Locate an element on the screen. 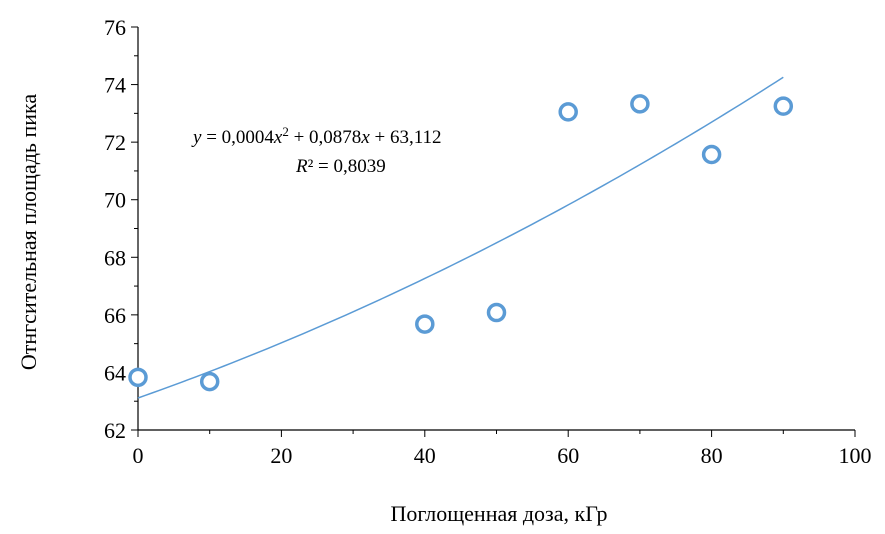 The image size is (885, 534). y-tick-label: 76 is located at coordinates (115, 27).